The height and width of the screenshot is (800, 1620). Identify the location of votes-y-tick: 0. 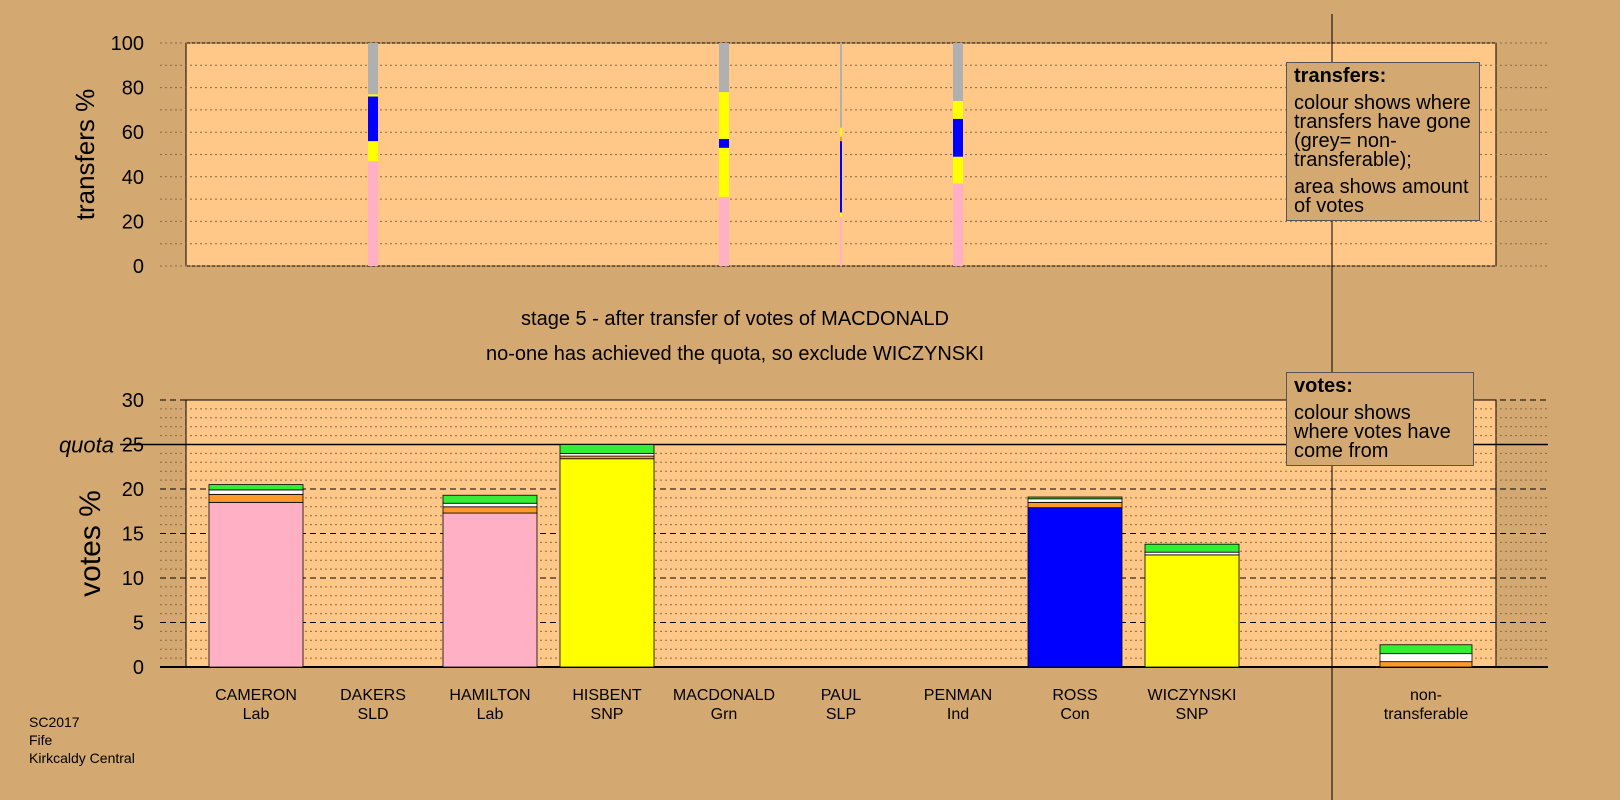
(138, 668).